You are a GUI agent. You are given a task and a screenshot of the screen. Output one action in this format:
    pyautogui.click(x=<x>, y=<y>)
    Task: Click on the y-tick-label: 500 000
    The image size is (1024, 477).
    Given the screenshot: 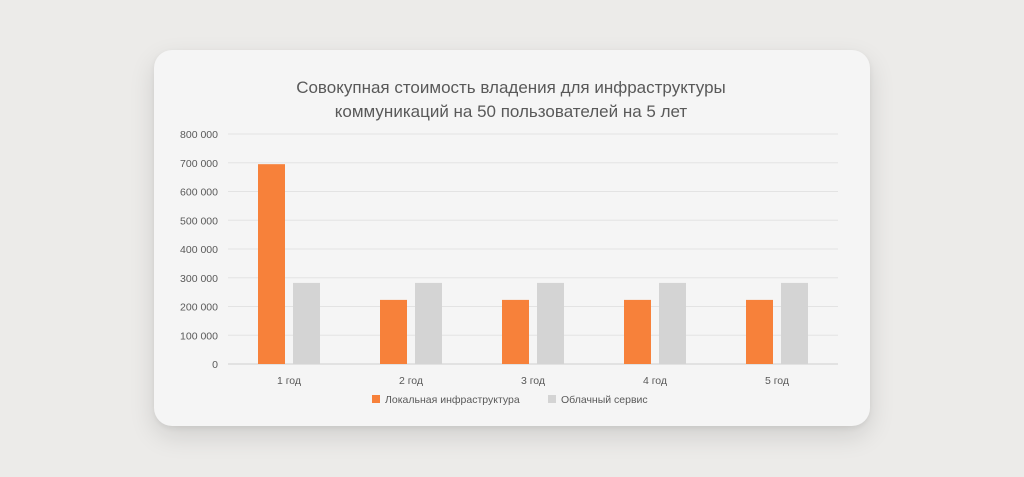 What is the action you would take?
    pyautogui.click(x=199, y=221)
    